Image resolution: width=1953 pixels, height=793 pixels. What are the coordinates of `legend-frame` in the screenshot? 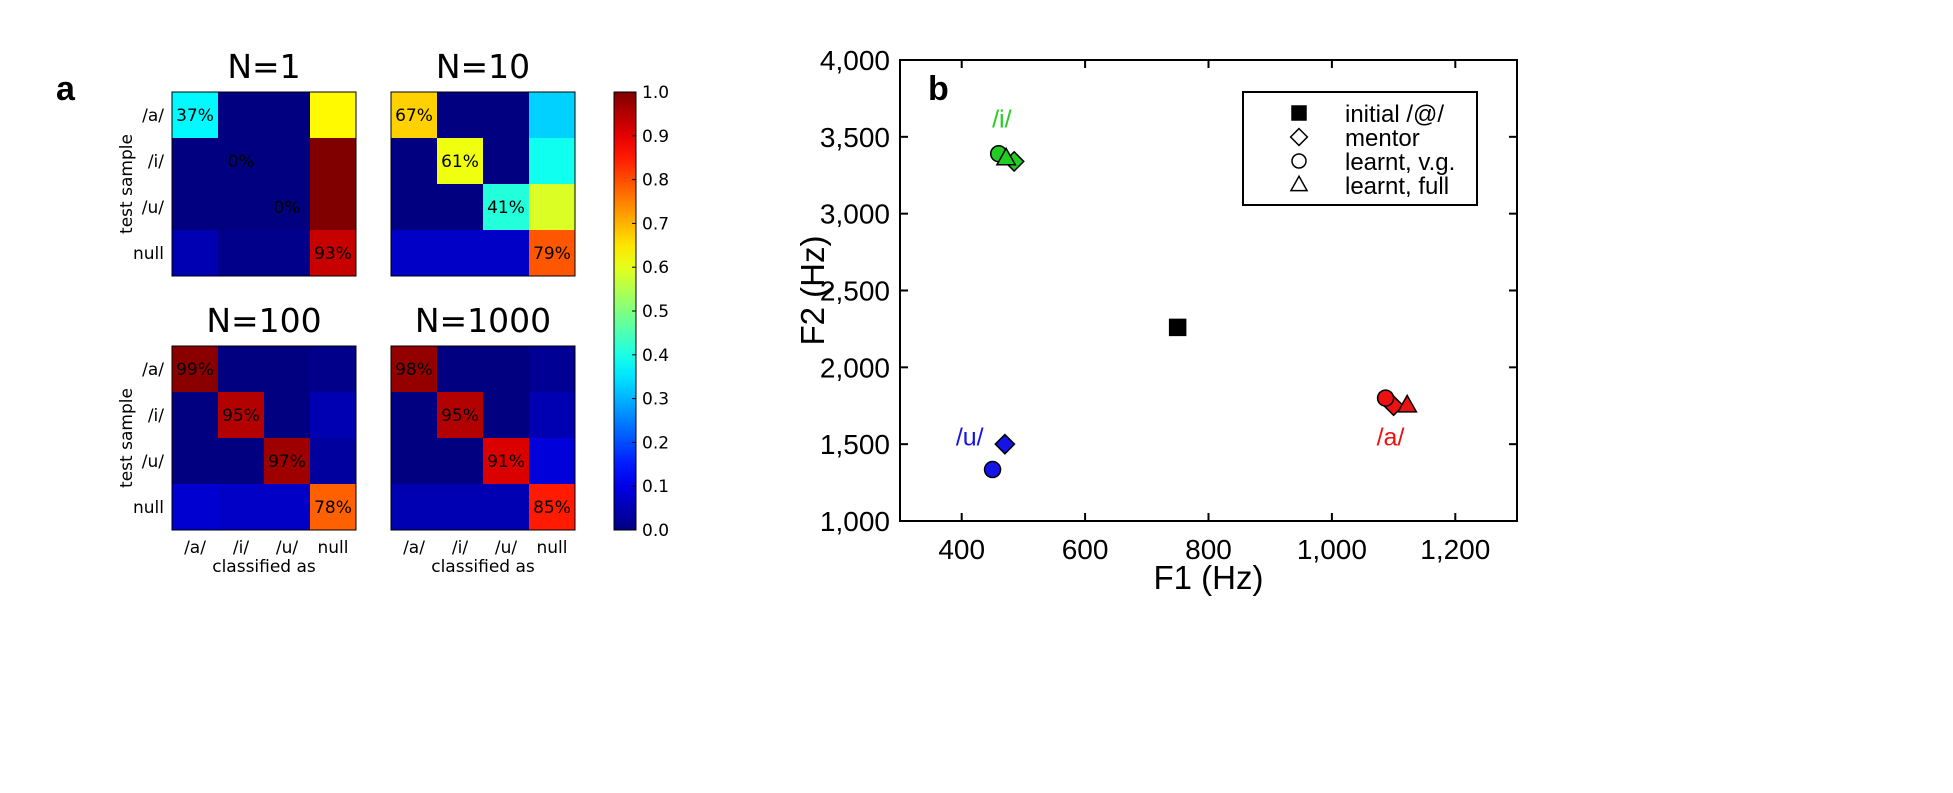 It's located at (1360, 148).